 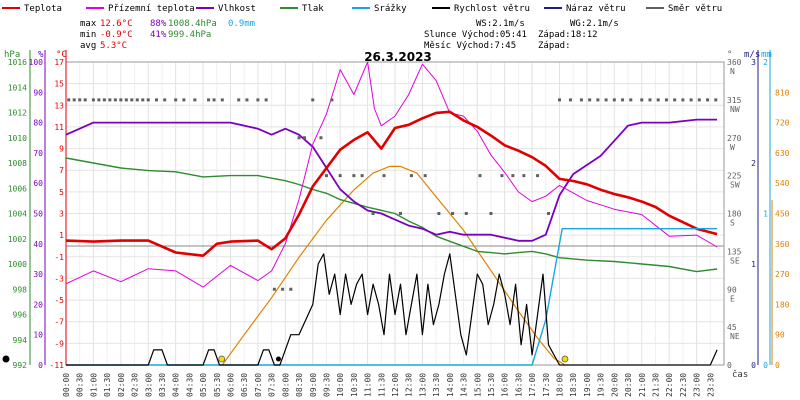 I want to click on solar-tick: 810, so click(x=782, y=92).